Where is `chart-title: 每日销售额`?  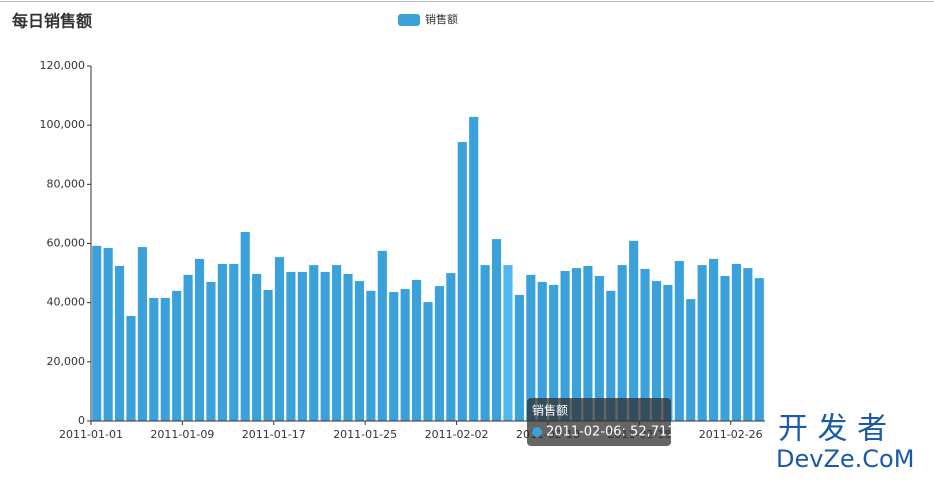 chart-title: 每日销售额 is located at coordinates (52, 21).